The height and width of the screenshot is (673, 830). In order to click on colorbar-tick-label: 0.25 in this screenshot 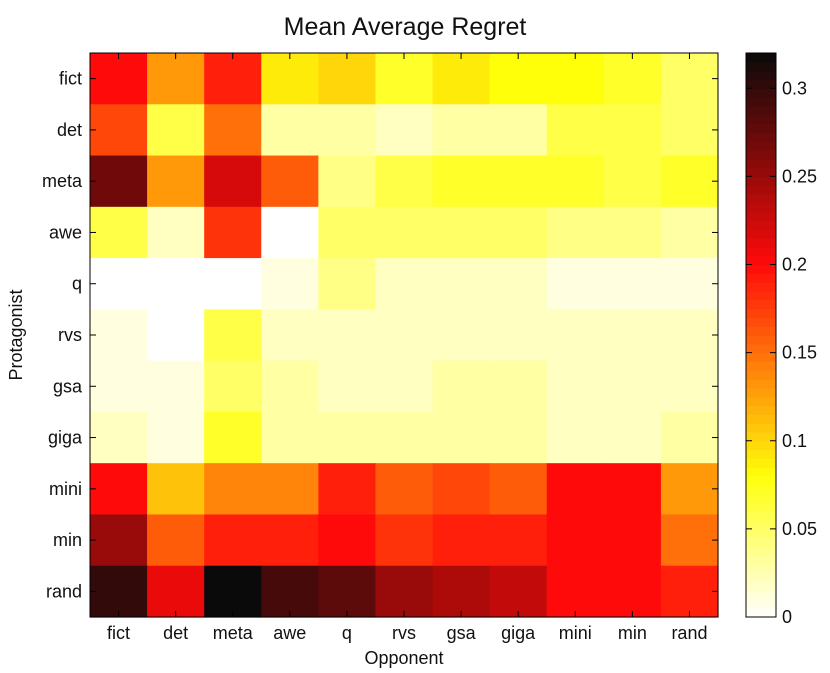, I will do `click(799, 176)`.